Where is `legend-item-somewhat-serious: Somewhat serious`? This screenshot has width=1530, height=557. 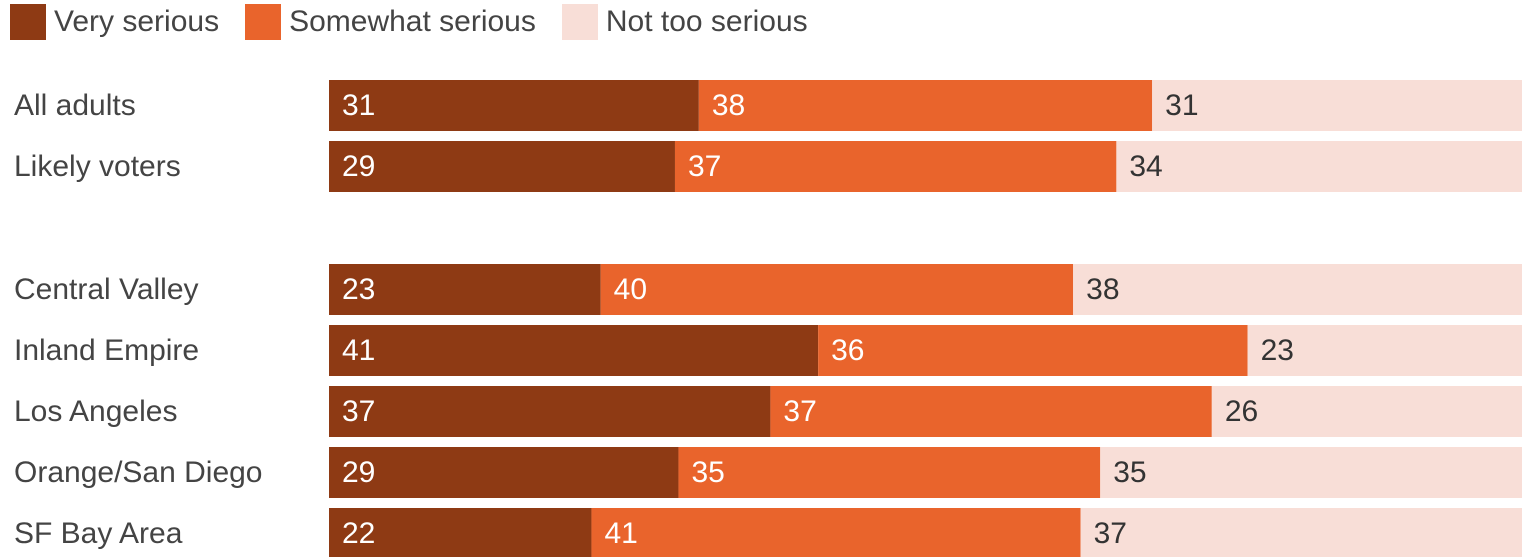 legend-item-somewhat-serious: Somewhat serious is located at coordinates (390, 22).